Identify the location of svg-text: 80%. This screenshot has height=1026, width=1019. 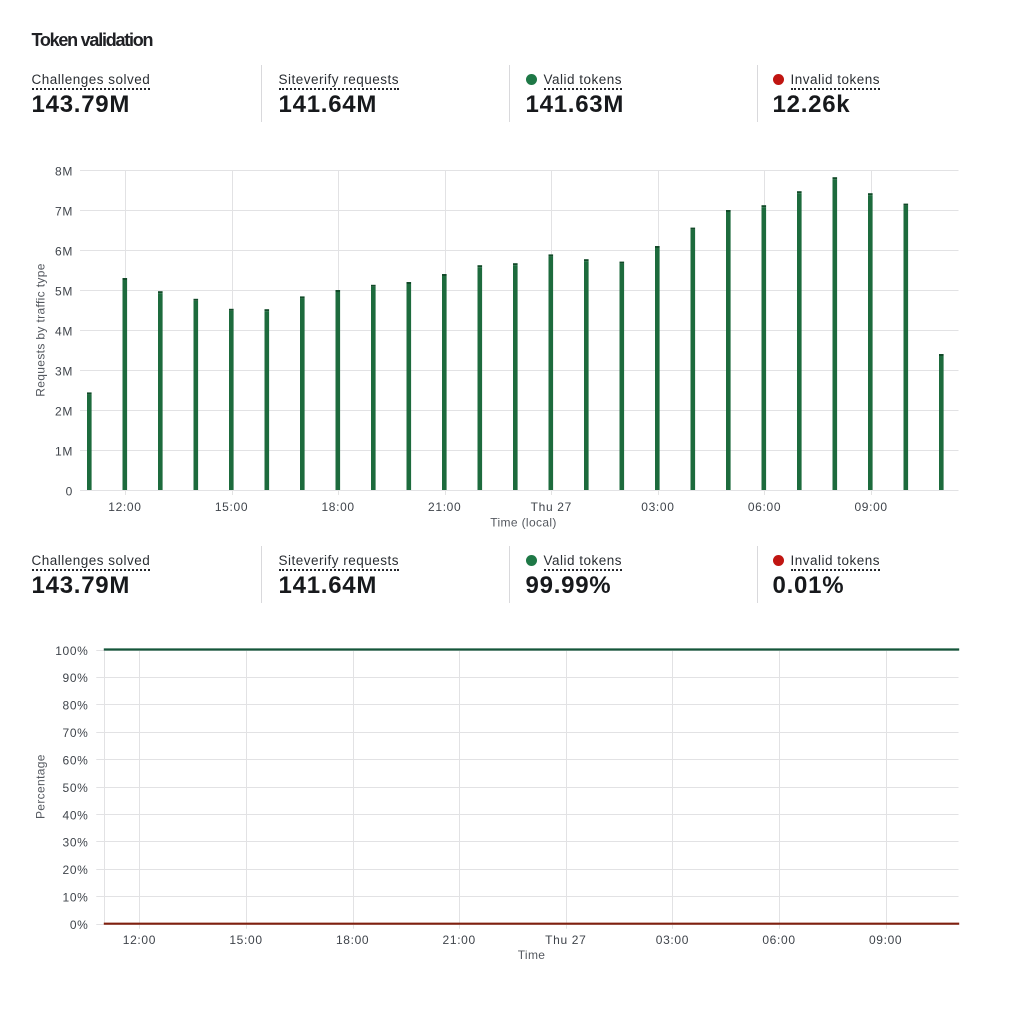
(76, 706).